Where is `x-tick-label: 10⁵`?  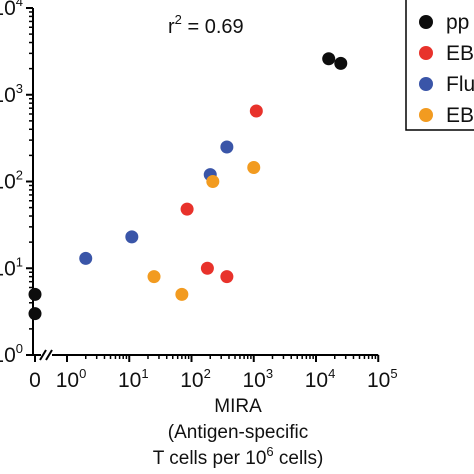
x-tick-label: 10⁵ is located at coordinates (382, 379).